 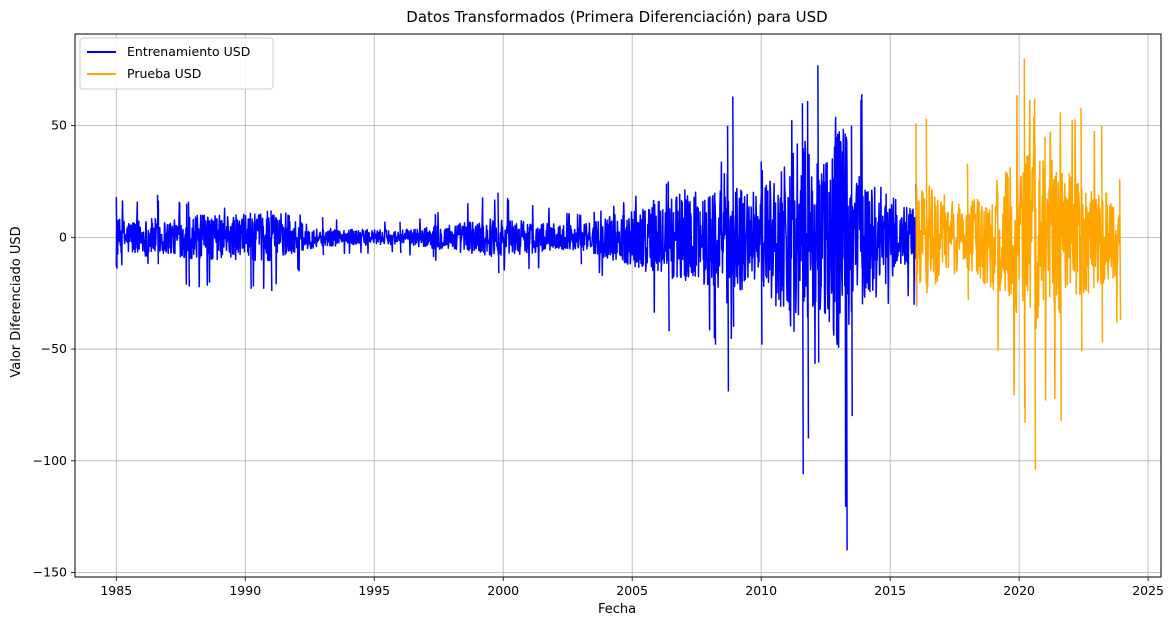 I want to click on legend-box, so click(x=176, y=63).